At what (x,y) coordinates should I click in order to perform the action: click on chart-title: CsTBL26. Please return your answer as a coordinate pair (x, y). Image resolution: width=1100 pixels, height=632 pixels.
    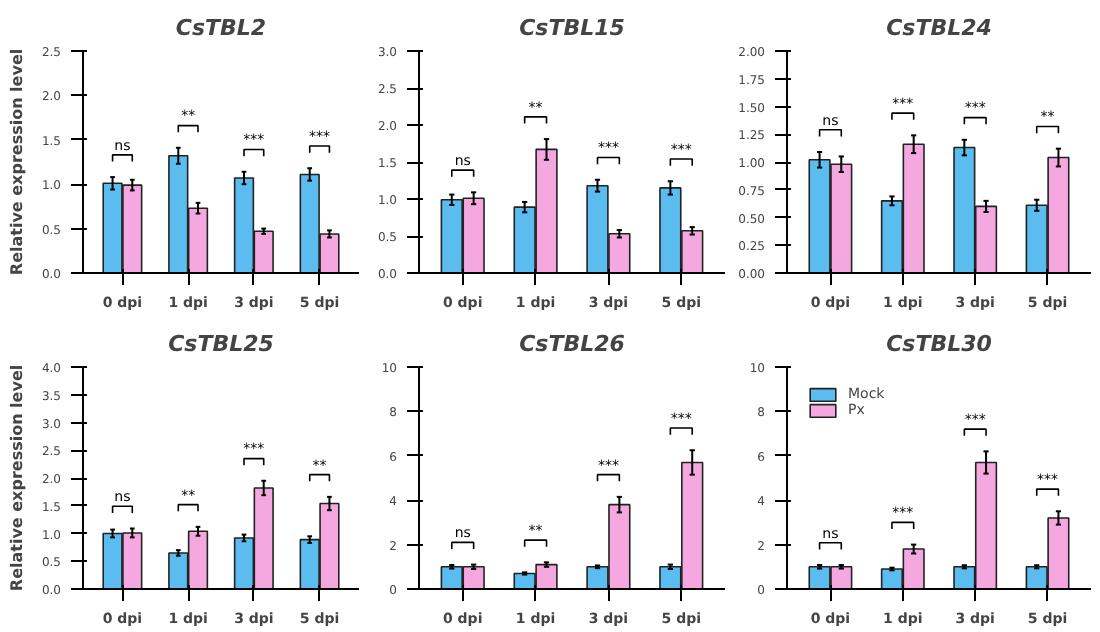
    Looking at the image, I should click on (572, 344).